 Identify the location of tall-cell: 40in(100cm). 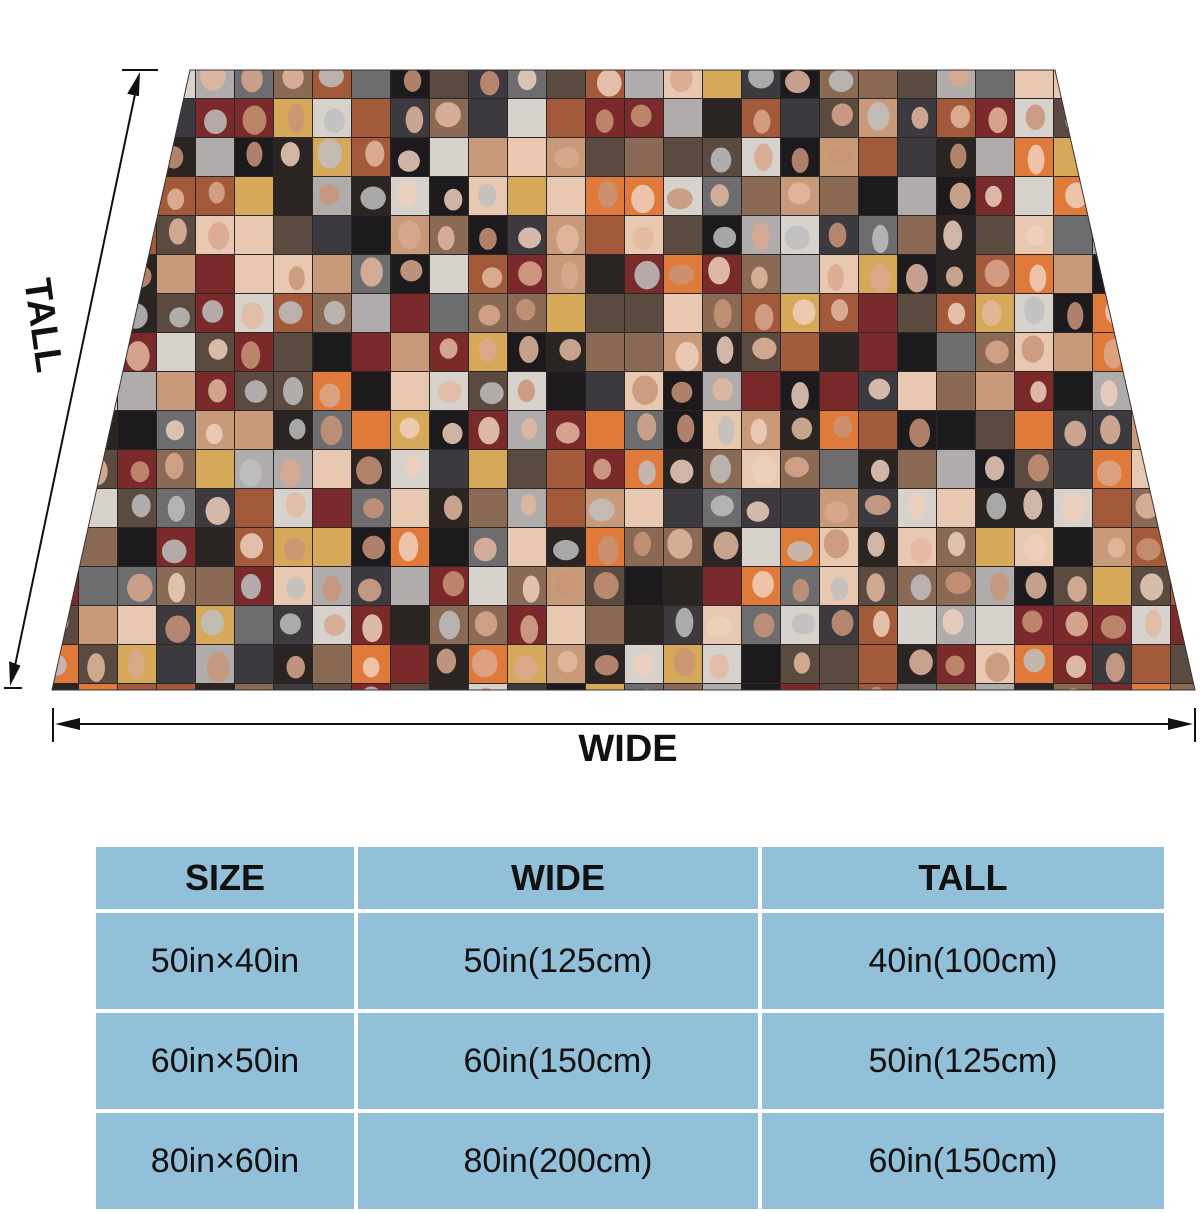
(963, 961).